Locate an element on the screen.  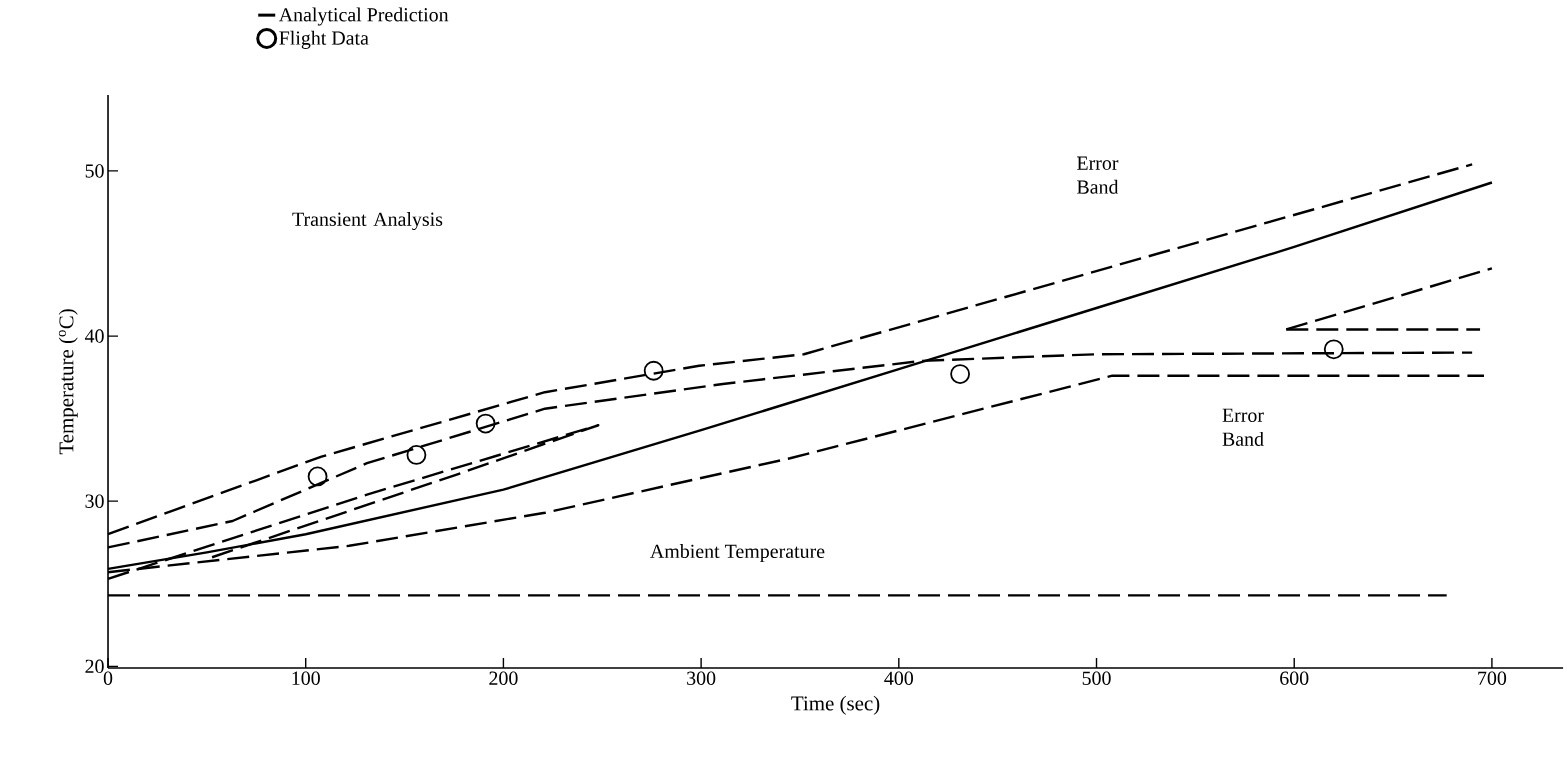
ref-line-label: Ambient Temperature is located at coordinates (737, 553).